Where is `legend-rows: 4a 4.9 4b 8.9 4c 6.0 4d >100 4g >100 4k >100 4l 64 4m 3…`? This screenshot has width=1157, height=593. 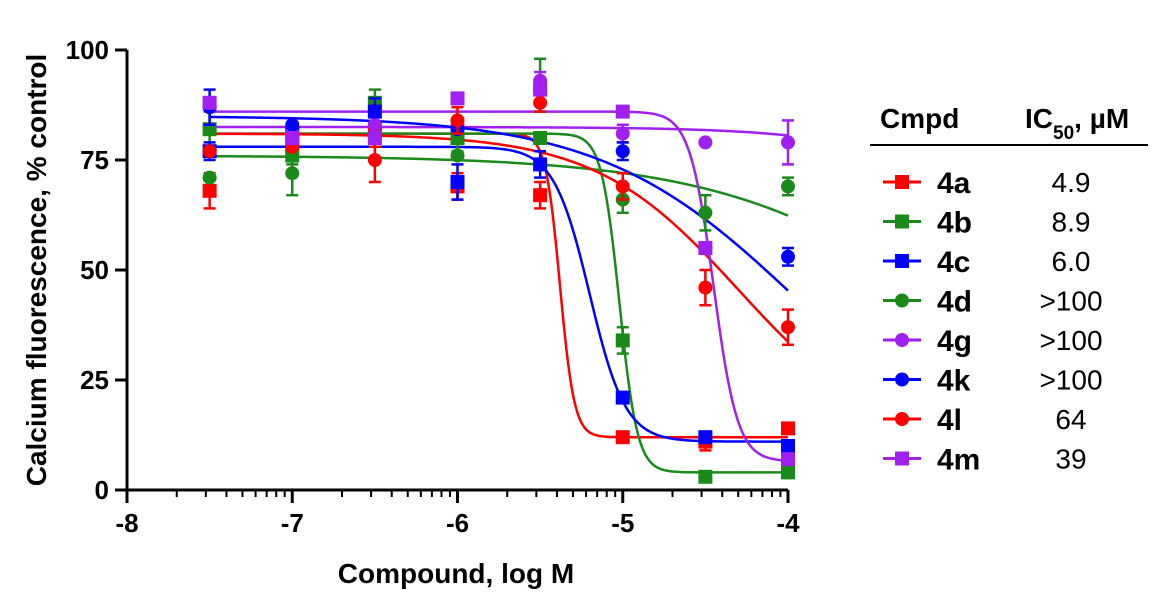
legend-rows: 4a 4.9 4b 8.9 4c 6.0 4d >100 4g >100 4k >100 4l 64 4m 3… is located at coordinates (993, 322).